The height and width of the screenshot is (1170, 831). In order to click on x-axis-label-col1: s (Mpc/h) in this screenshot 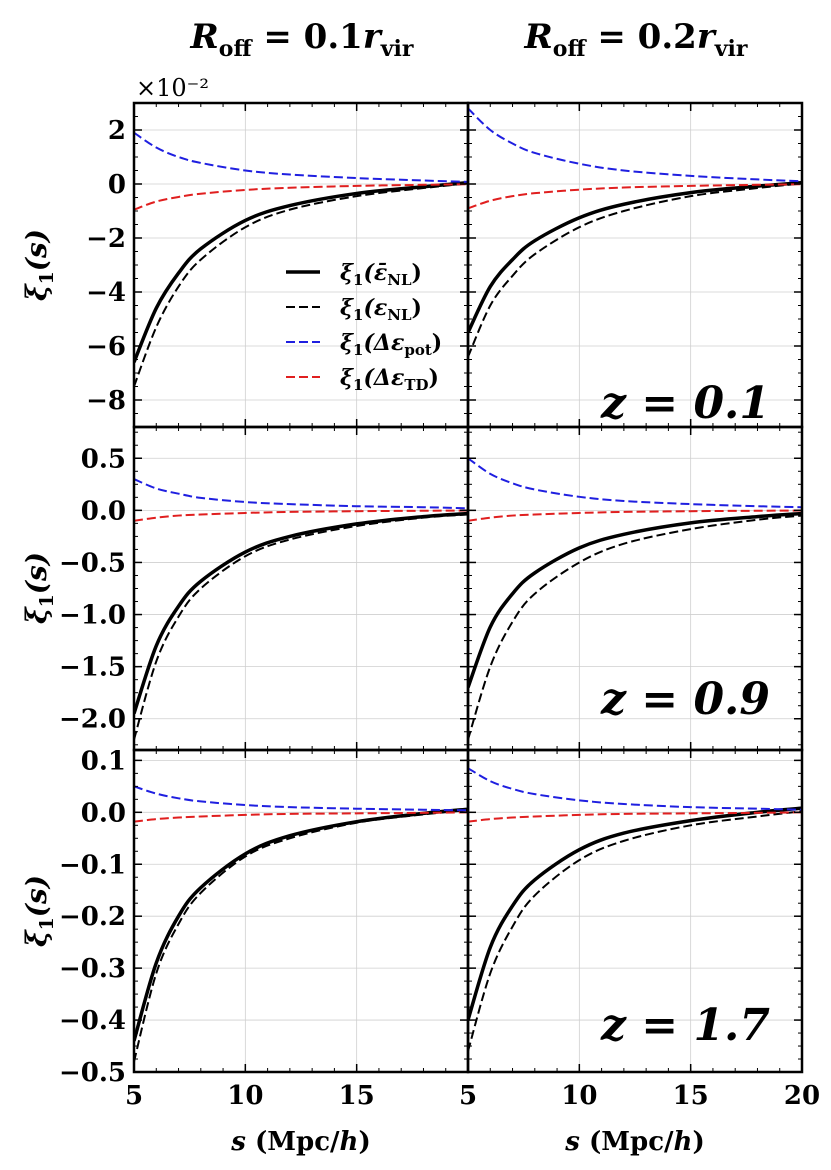, I will do `click(300, 1142)`.